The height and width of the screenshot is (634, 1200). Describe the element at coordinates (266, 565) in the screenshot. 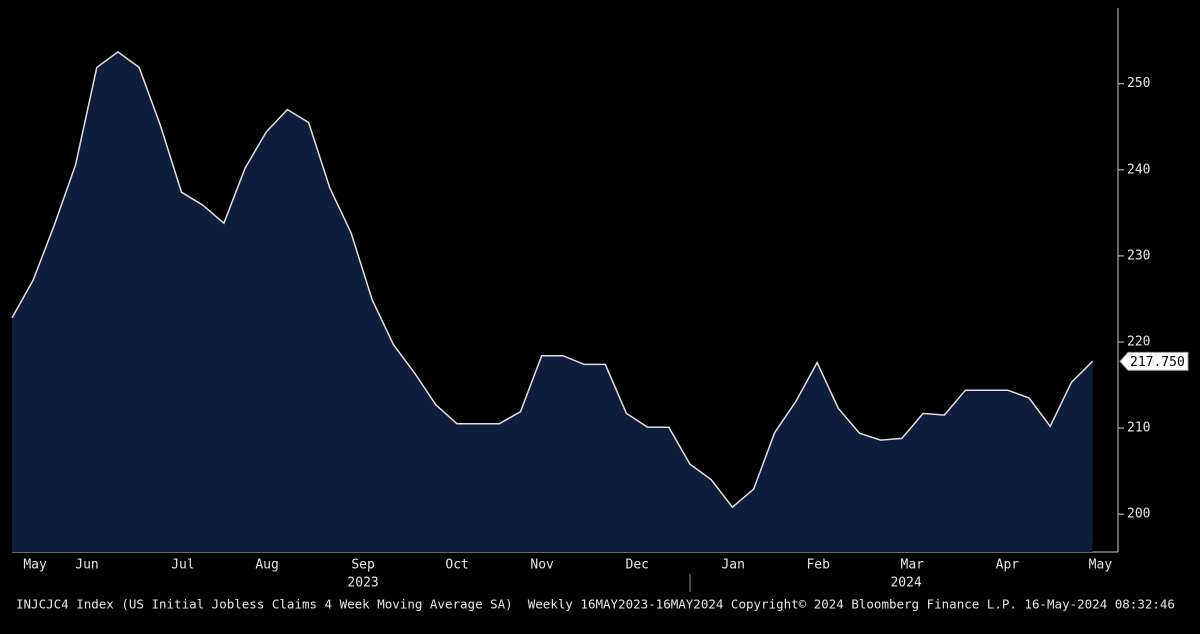

I see `x-tick-label: Aug` at that location.